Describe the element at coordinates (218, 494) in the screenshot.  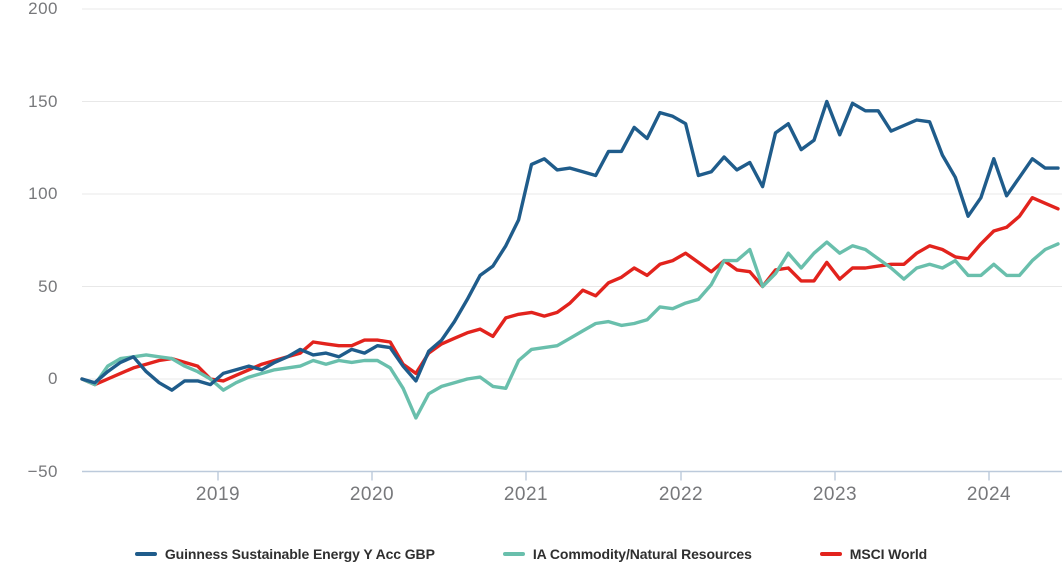
I see `x-axis-label-2019: 2019` at that location.